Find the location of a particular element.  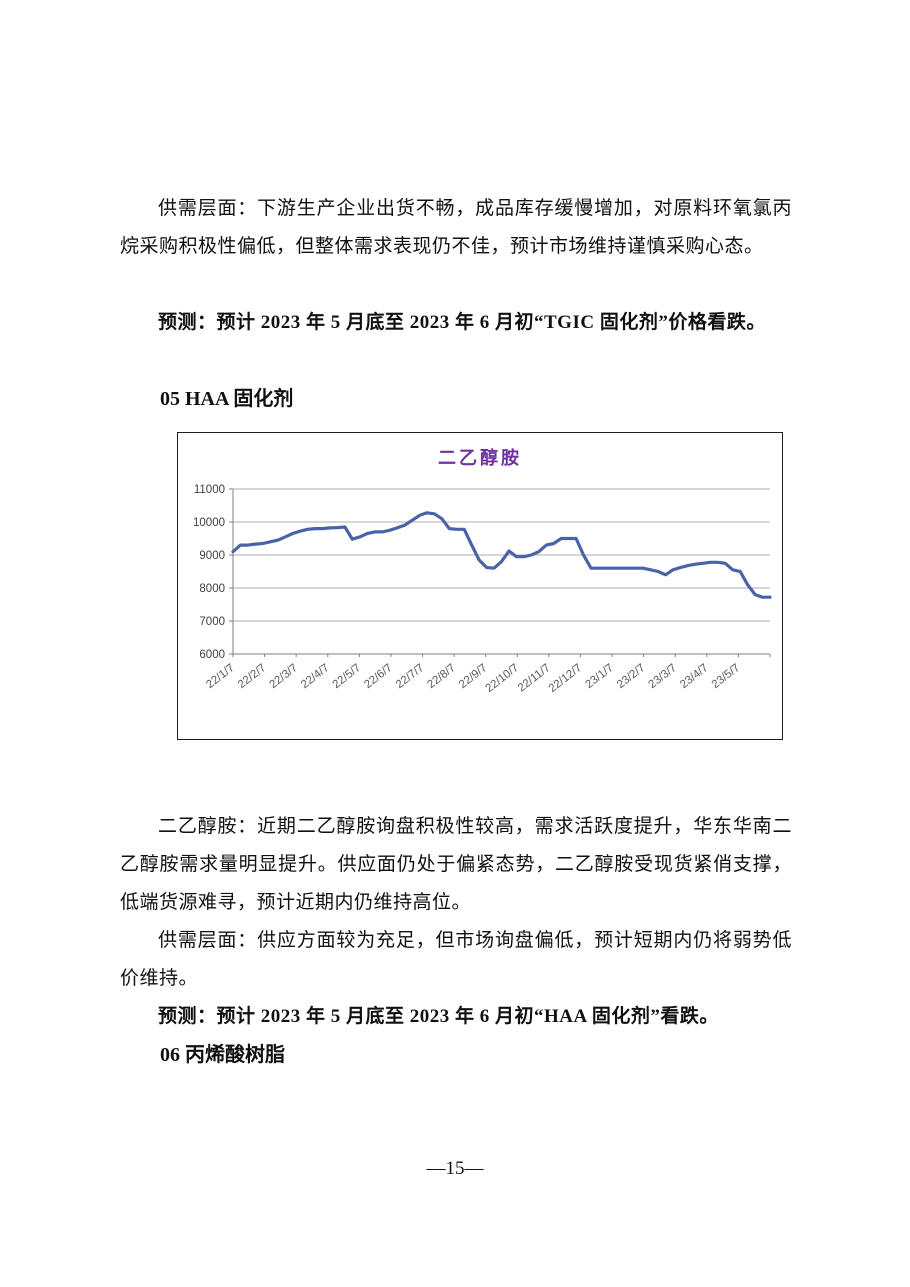

x-tick-label: 22/2/7 is located at coordinates (252, 676).